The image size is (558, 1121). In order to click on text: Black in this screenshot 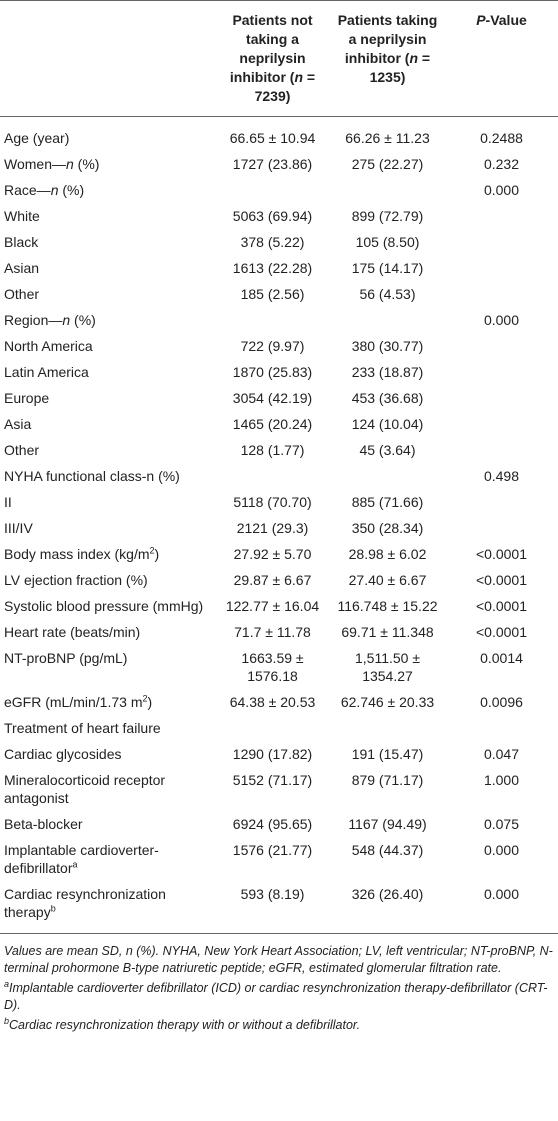, I will do `click(21, 242)`.